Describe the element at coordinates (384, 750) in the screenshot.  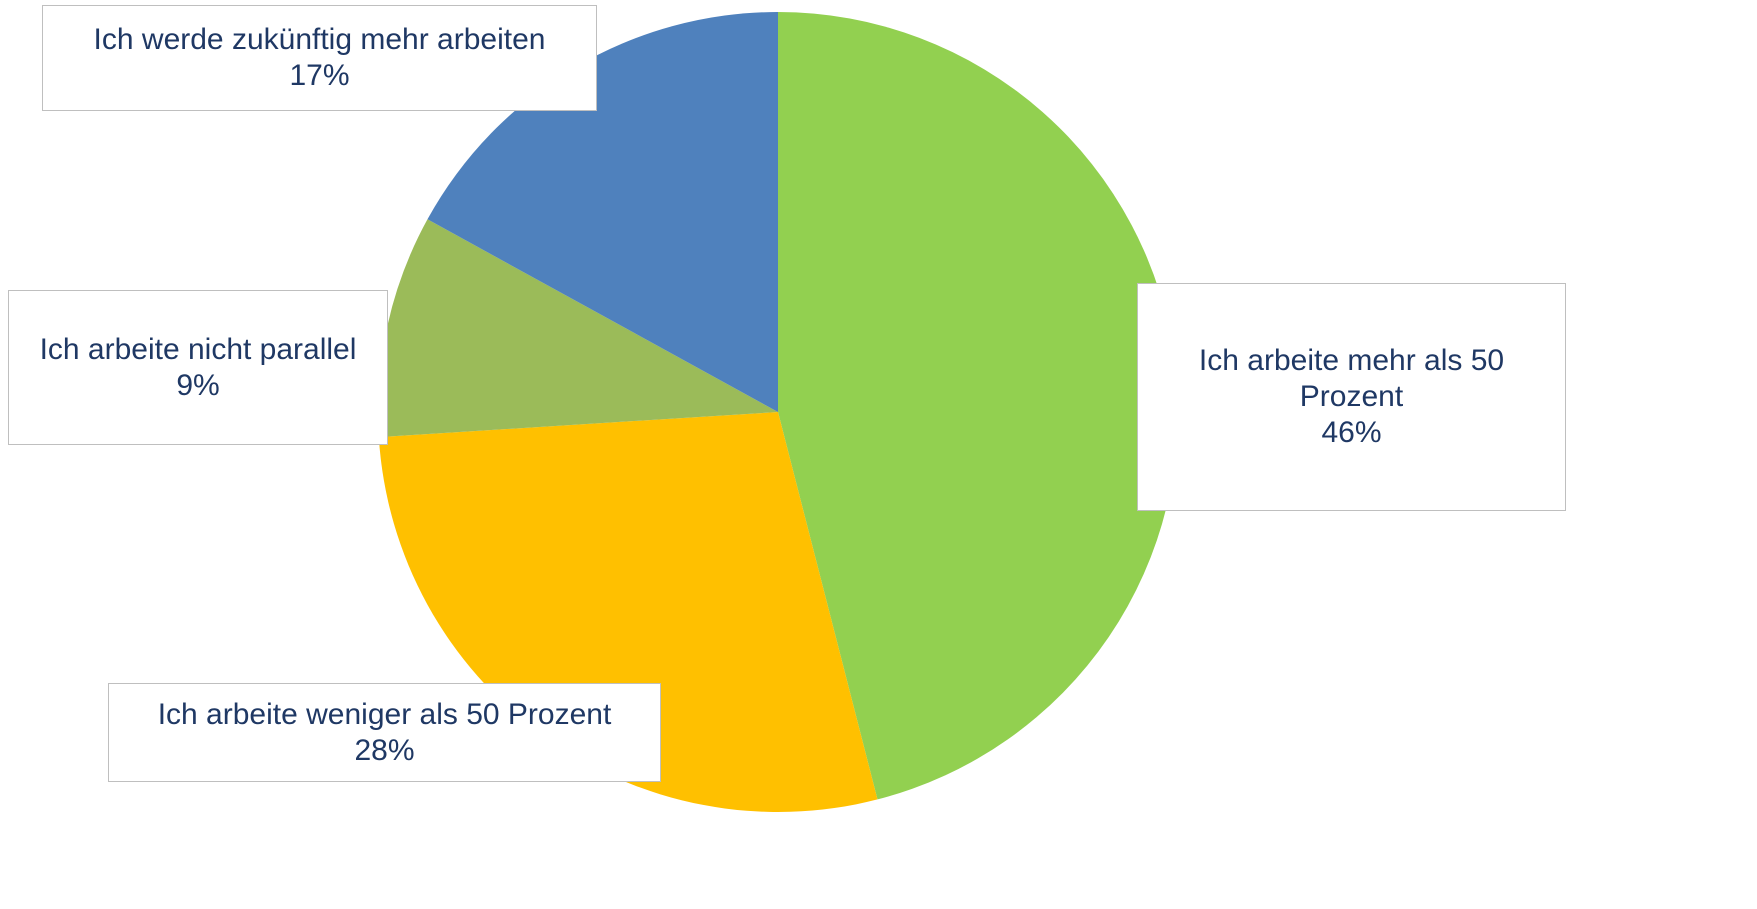
I see `label-value: 28%` at that location.